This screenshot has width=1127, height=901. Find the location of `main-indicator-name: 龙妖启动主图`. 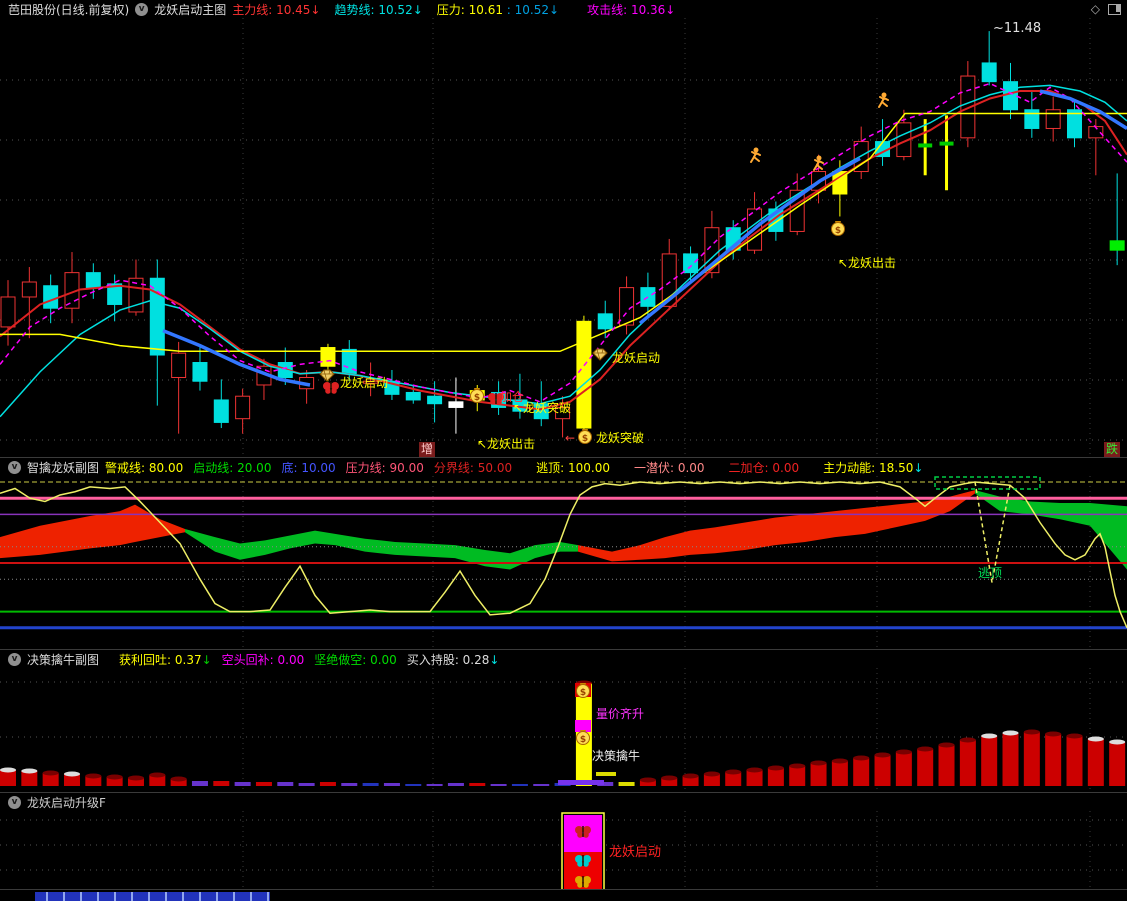

main-indicator-name: 龙妖启动主图 is located at coordinates (190, 9).